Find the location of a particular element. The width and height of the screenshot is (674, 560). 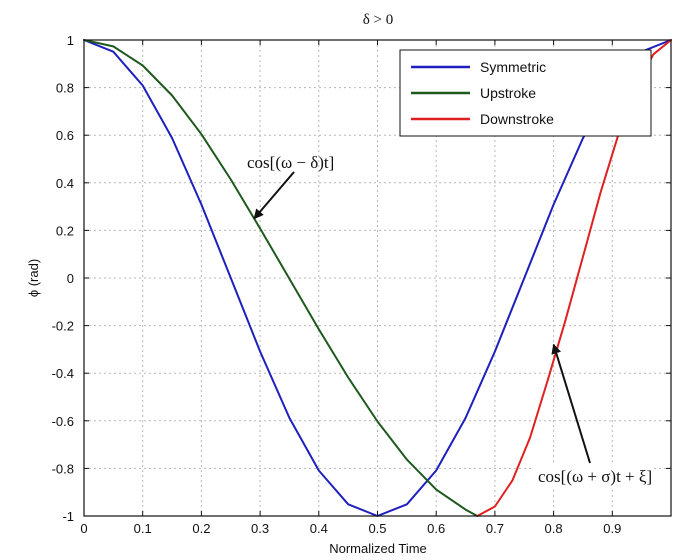

legend-label-upstroke: Upstroke is located at coordinates (508, 93).